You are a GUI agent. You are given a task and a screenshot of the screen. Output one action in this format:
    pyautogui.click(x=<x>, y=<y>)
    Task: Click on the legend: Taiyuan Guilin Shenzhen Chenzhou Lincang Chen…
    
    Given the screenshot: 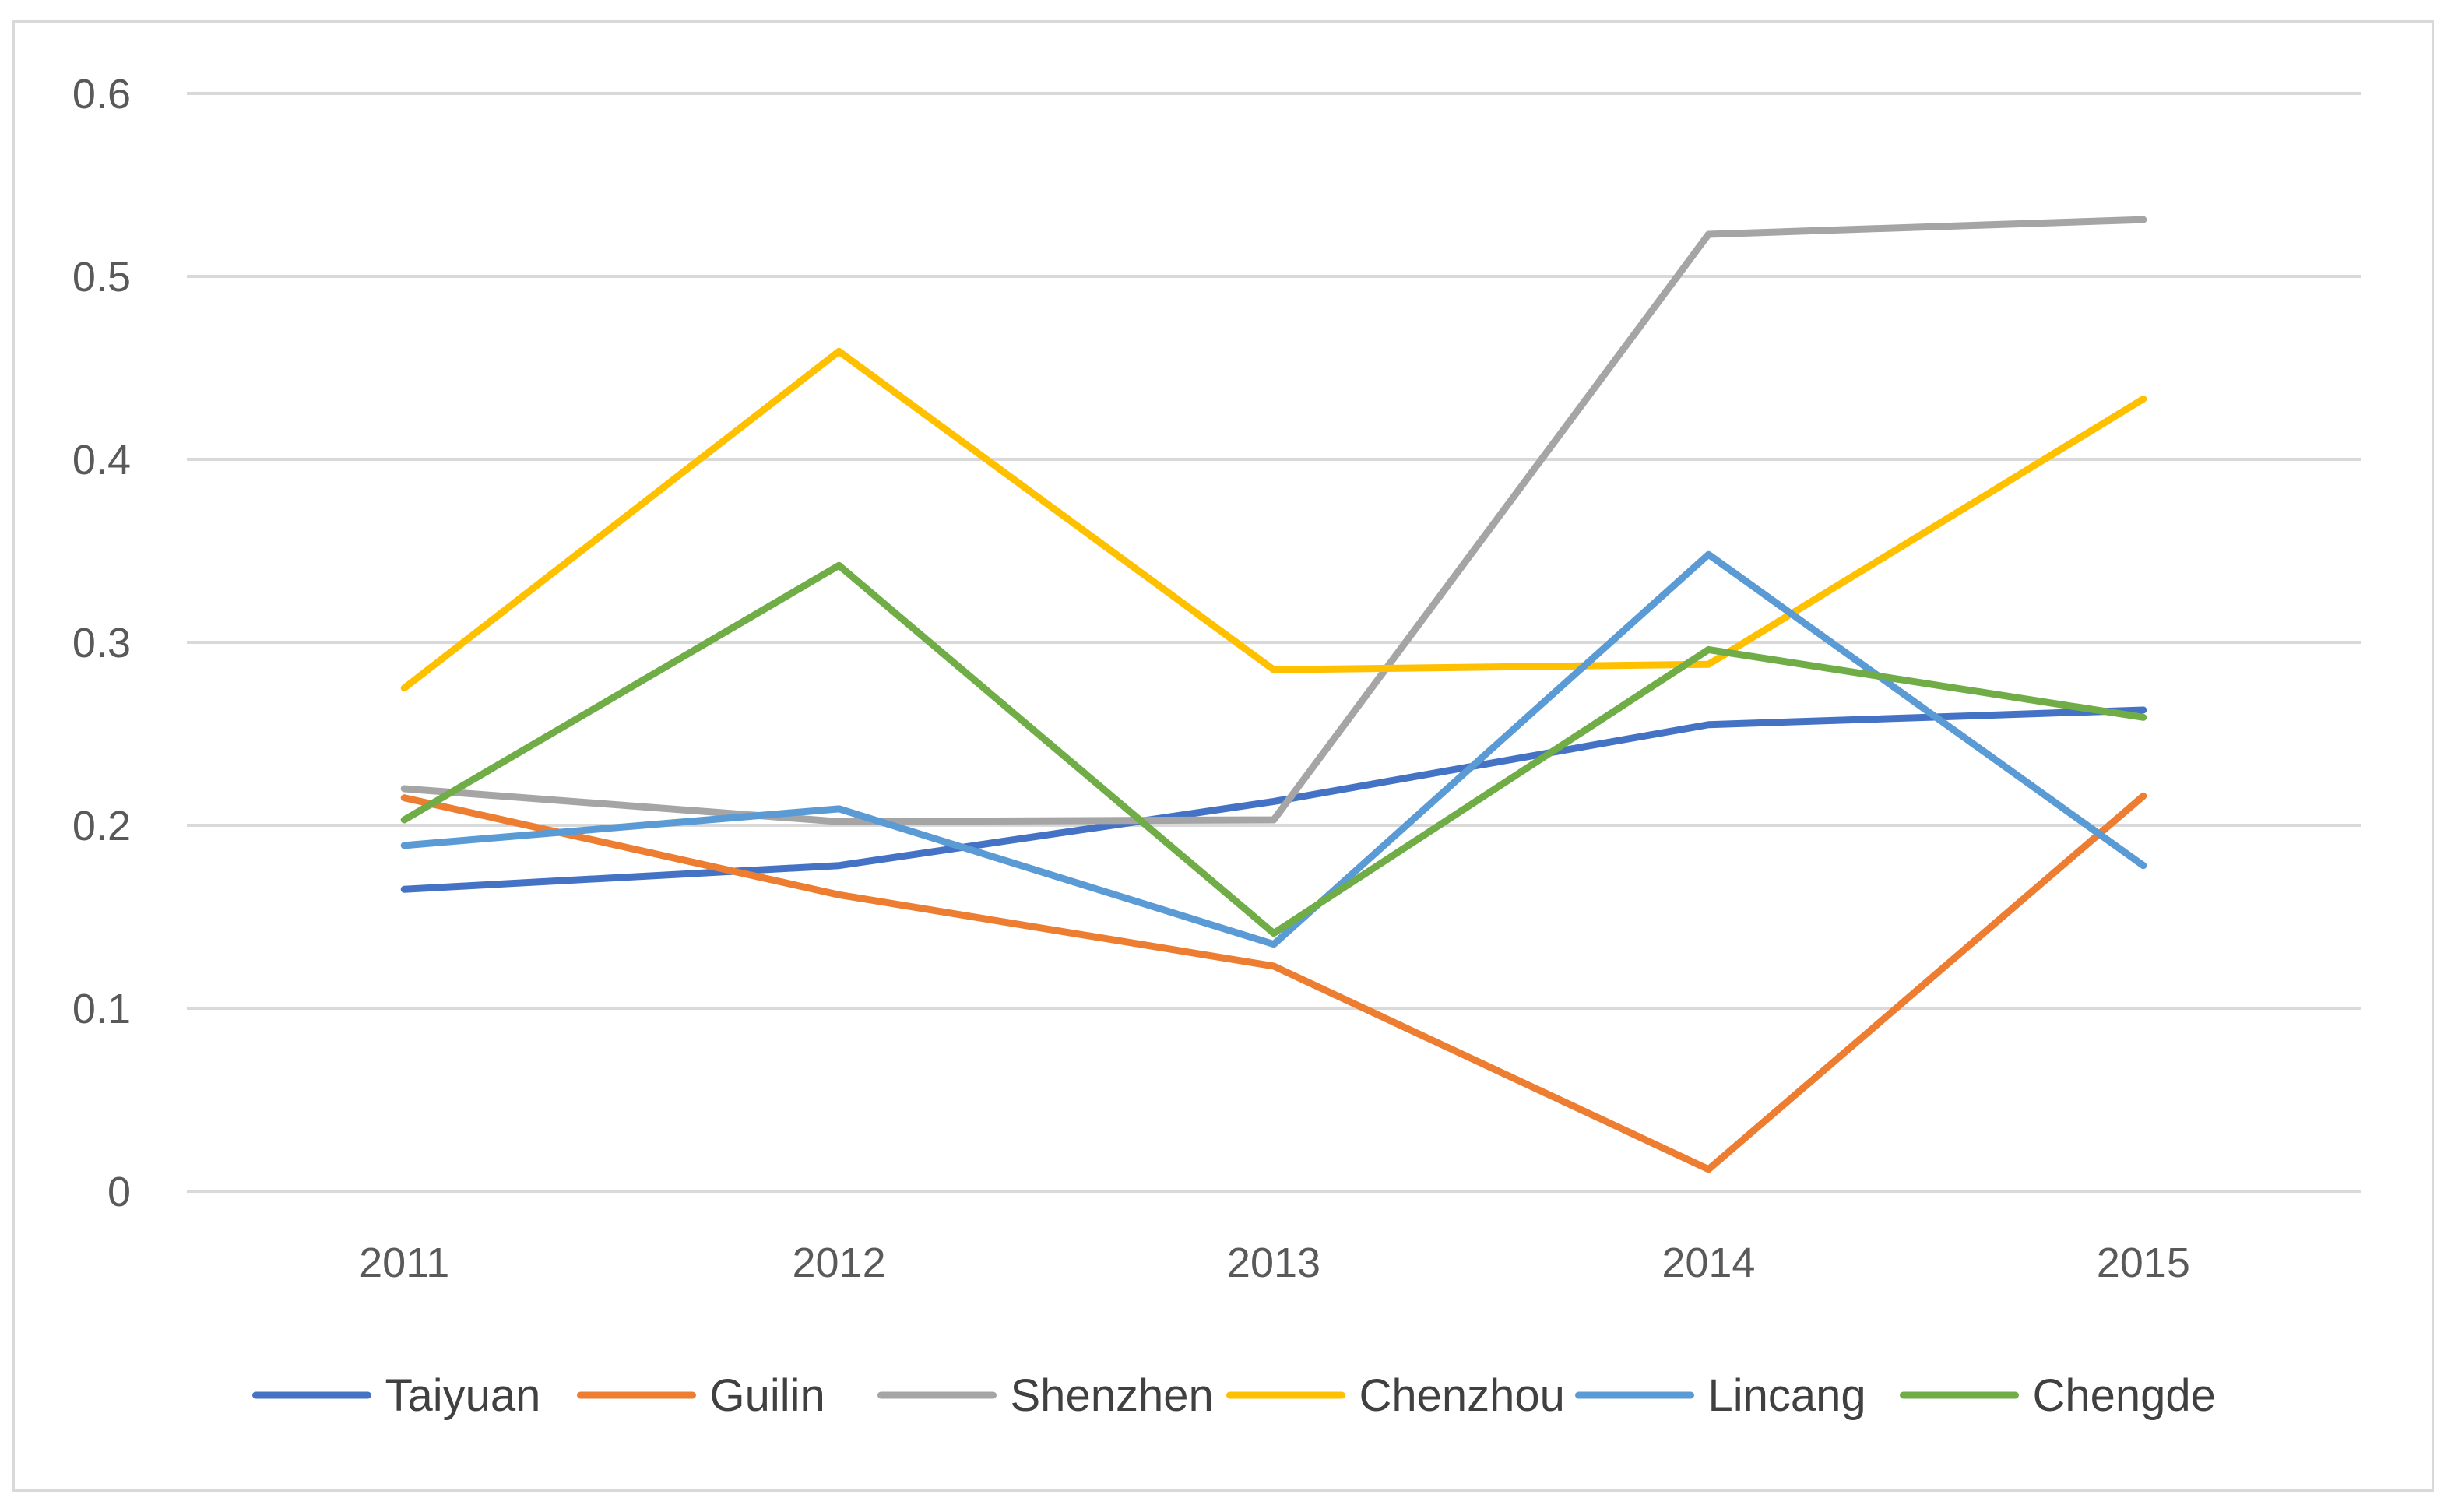 What is the action you would take?
    pyautogui.click(x=1234, y=1395)
    